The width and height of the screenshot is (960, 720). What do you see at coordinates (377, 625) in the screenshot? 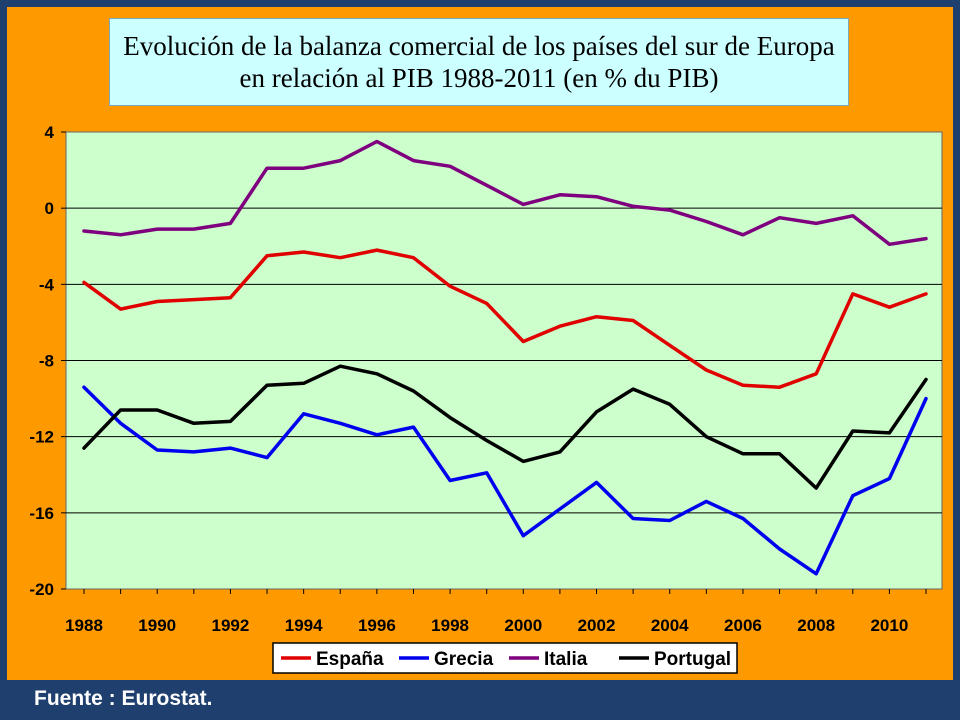
I see `x-tick-label: 1996` at bounding box center [377, 625].